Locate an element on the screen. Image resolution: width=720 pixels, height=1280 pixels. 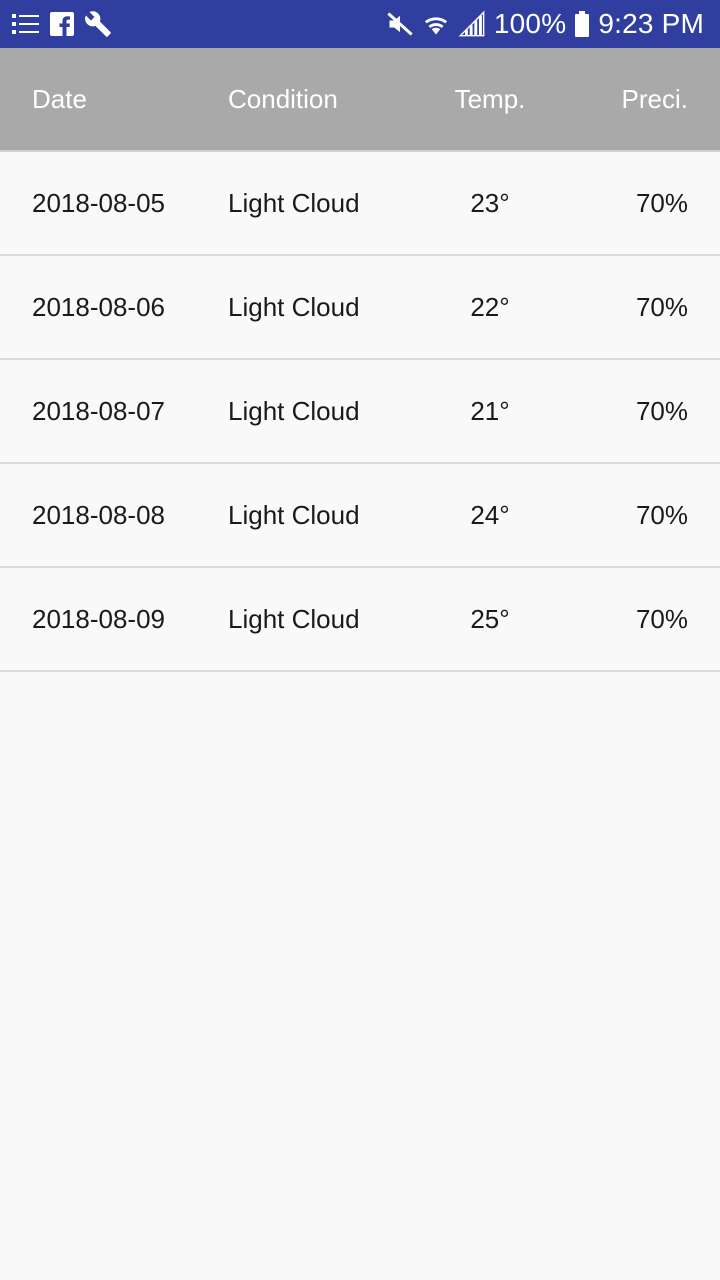
table-row: 2018-08-08 Light Cloud 24° 70% is located at coordinates (360, 516).